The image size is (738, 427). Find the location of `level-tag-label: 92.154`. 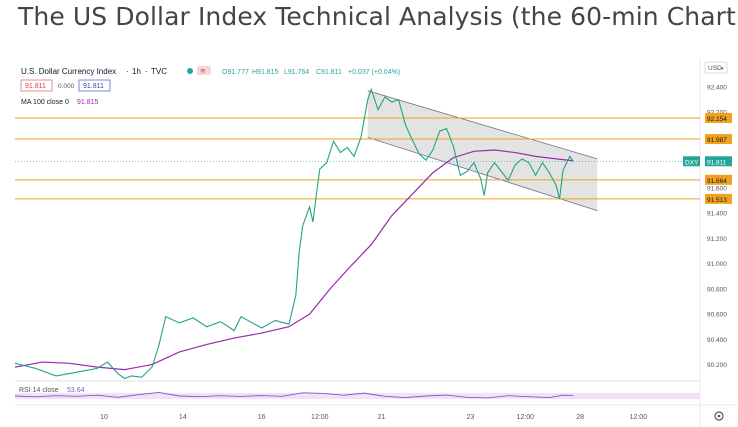

level-tag-label: 92.154 is located at coordinates (717, 119).